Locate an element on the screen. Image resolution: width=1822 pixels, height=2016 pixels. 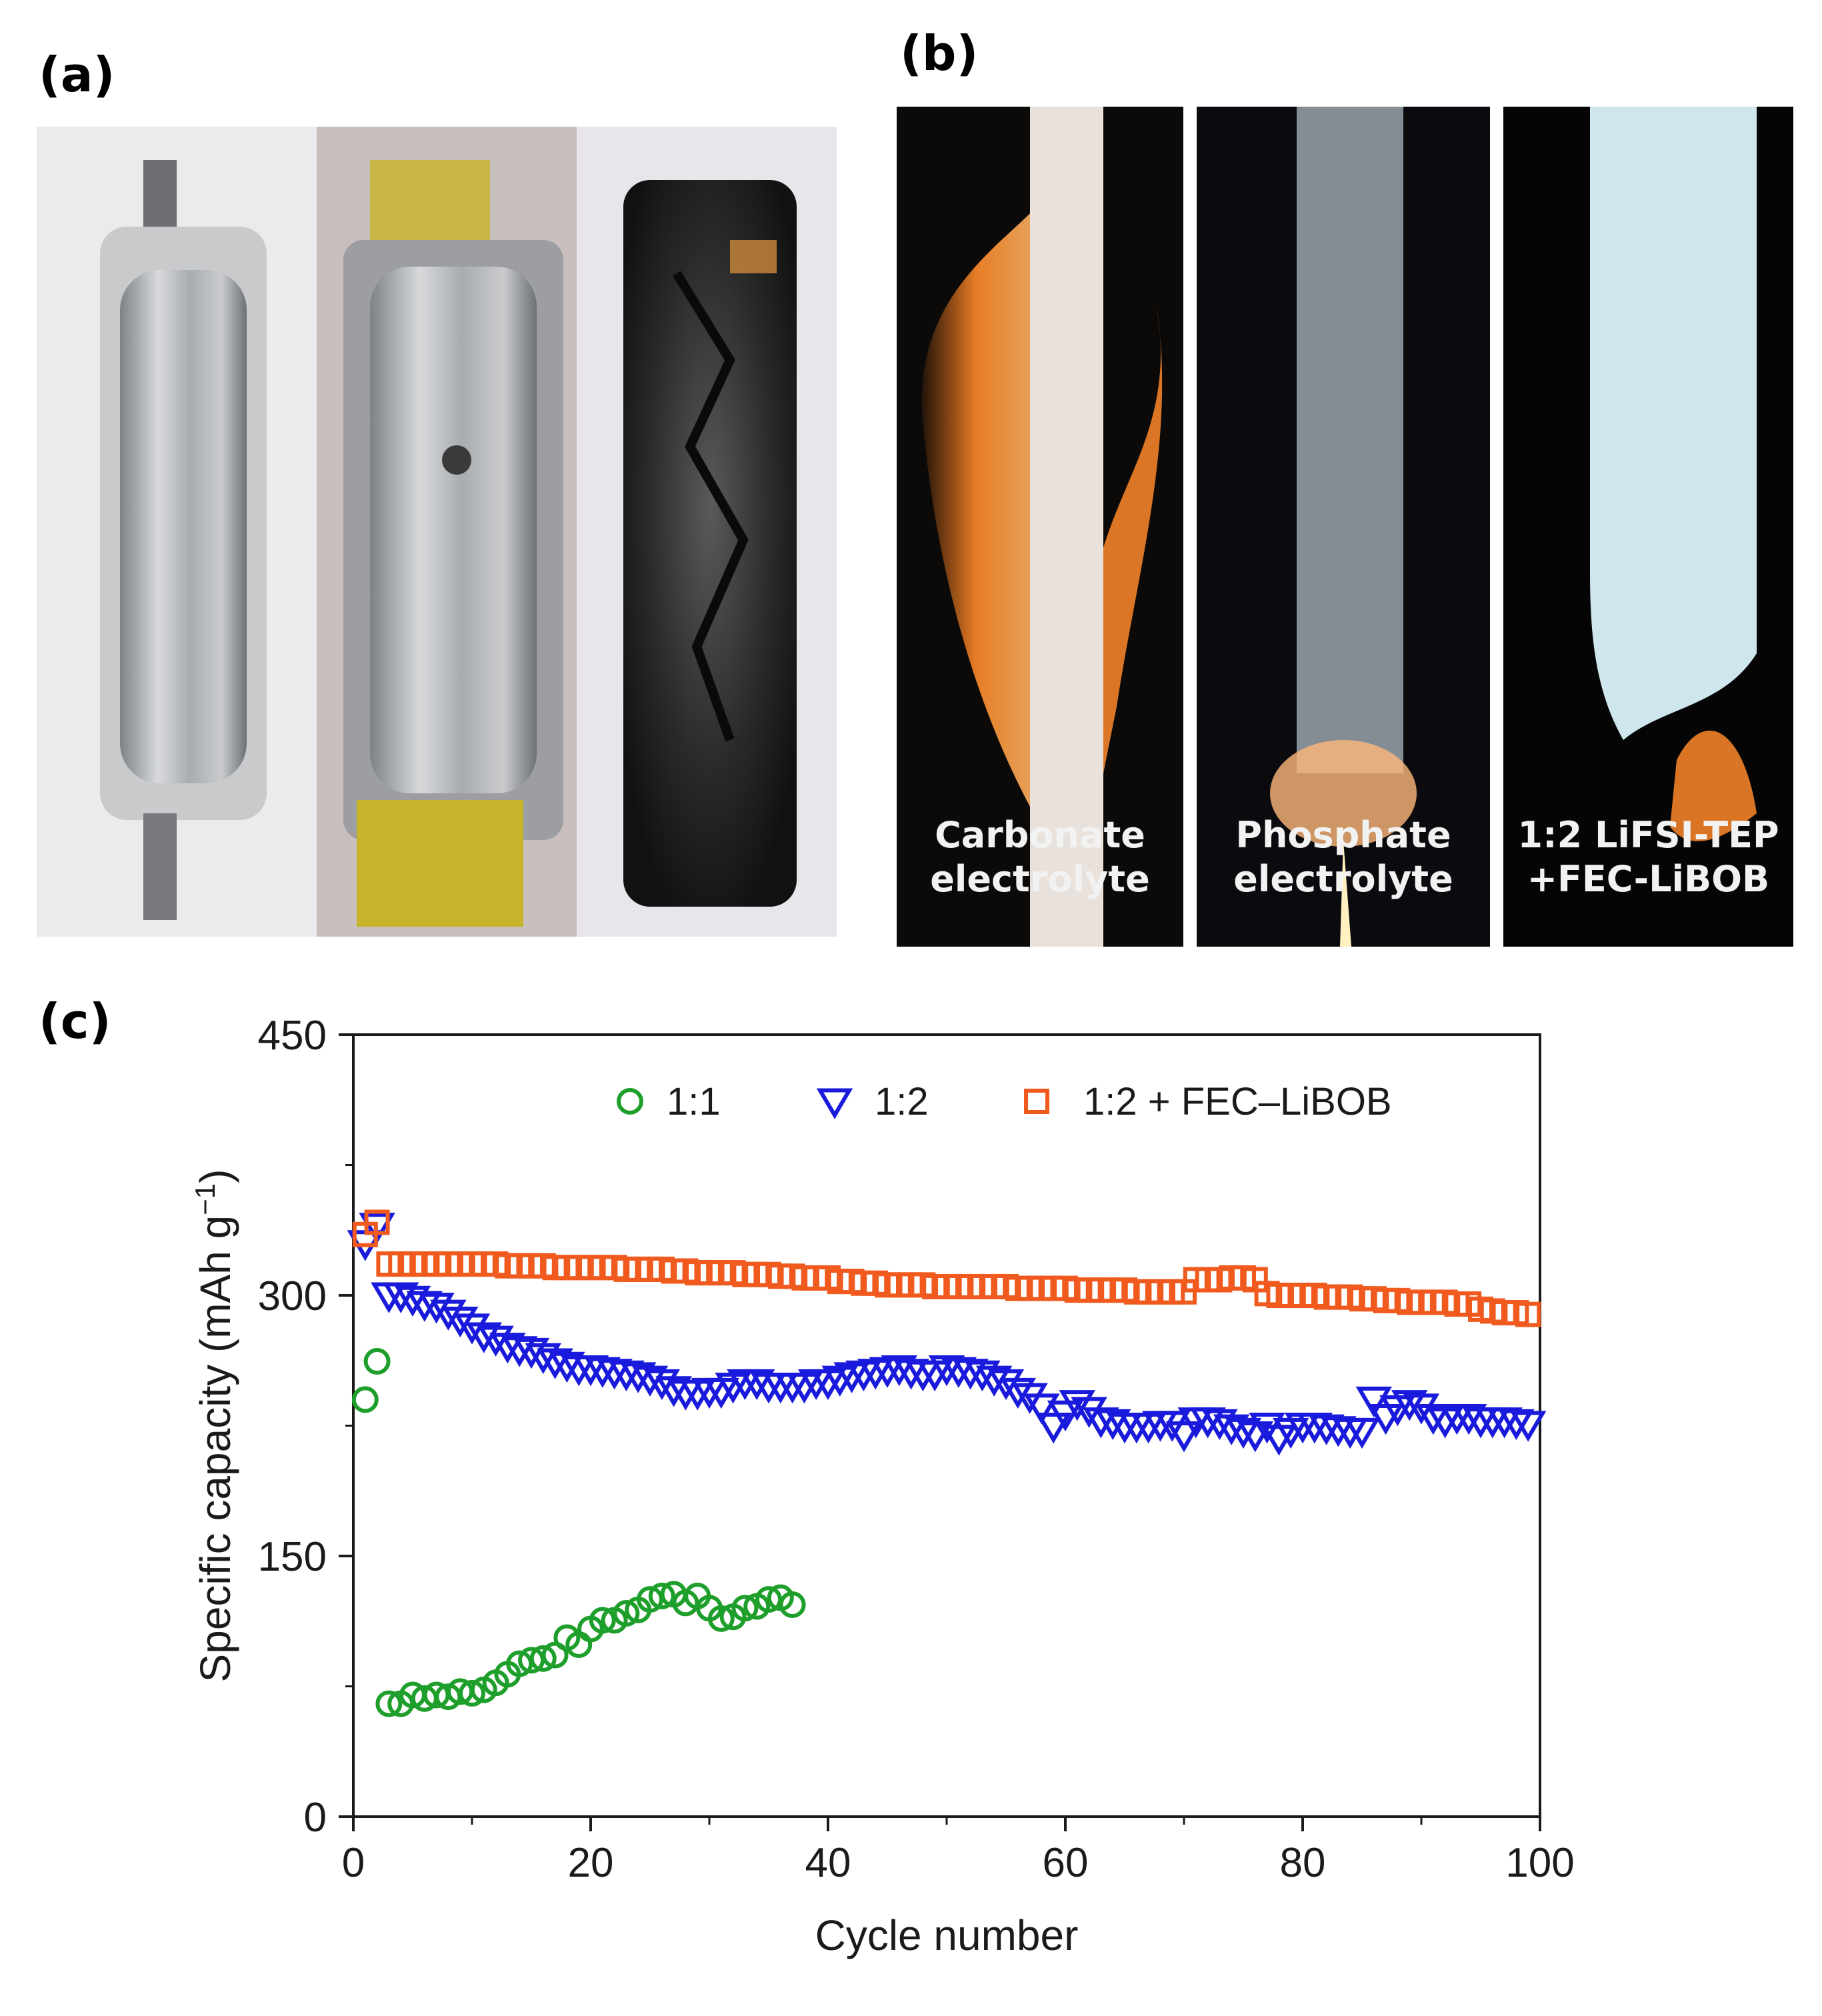
y-tick-label: 300 is located at coordinates (292, 1296).